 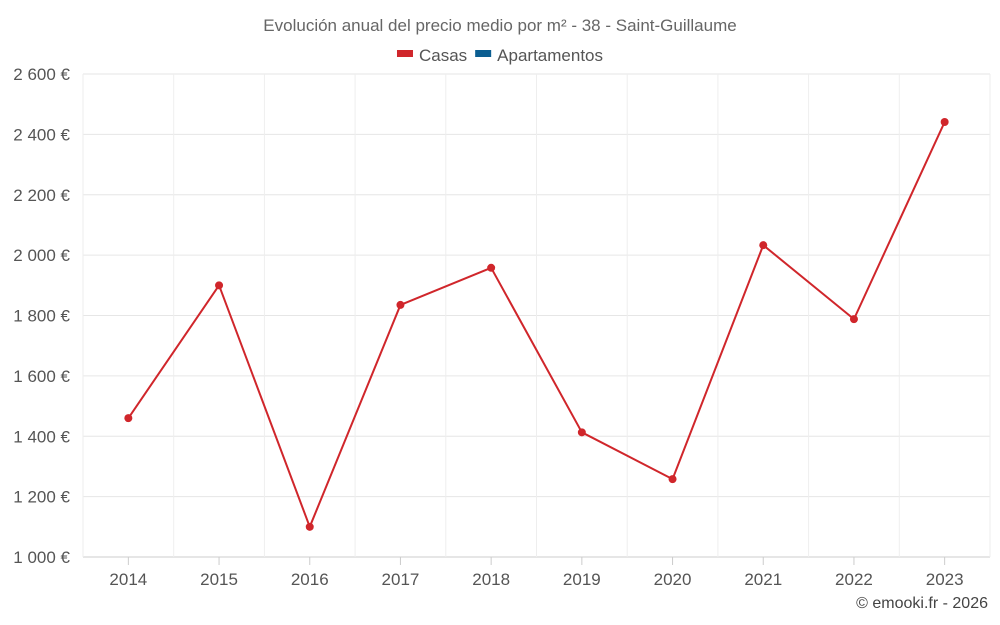 I want to click on x-tick-label: 2019, so click(x=582, y=579).